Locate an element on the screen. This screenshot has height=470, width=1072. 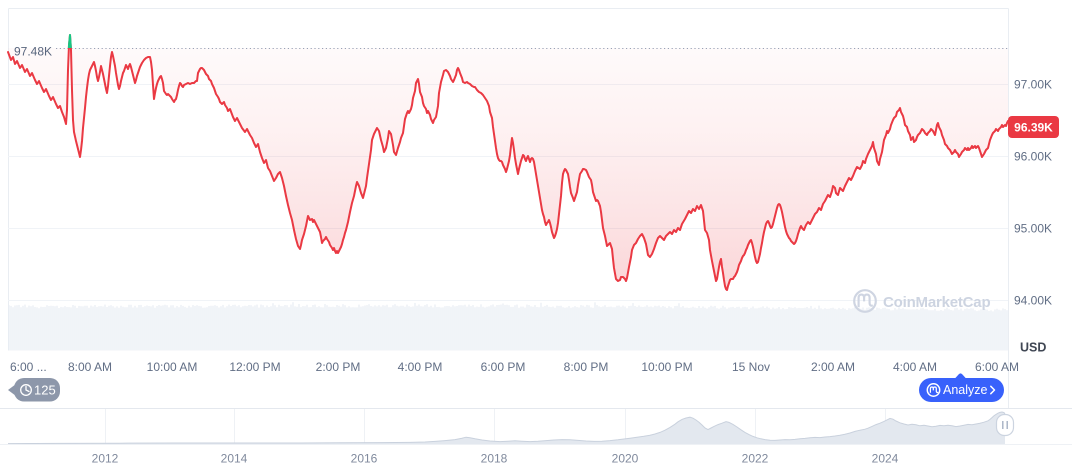
svg-text: 2:00 AM is located at coordinates (833, 367).